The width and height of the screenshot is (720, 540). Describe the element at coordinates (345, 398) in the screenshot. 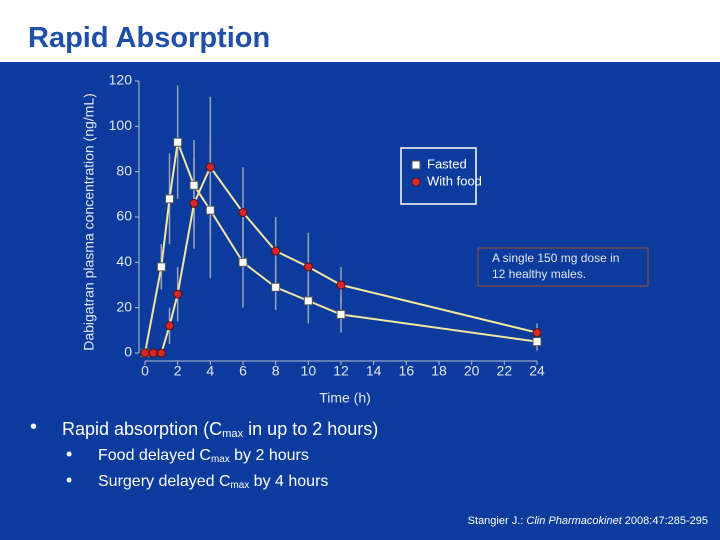

I see `x-axis-label: Time (h)` at that location.